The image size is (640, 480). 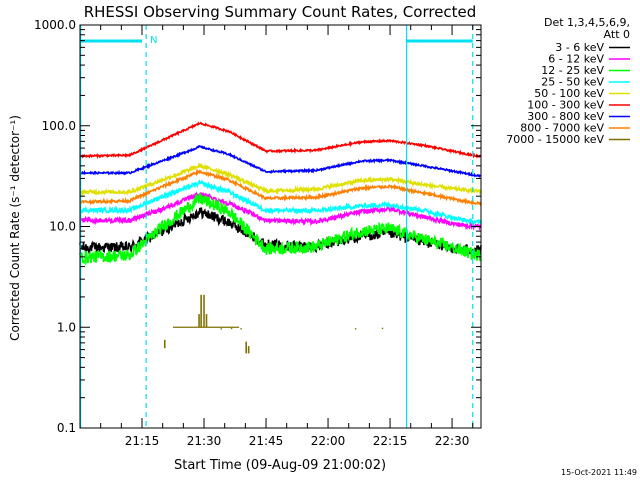 What do you see at coordinates (15, 228) in the screenshot?
I see `y-axis-label: Corrected Count Rate (s⁻¹ detector⁻¹)` at bounding box center [15, 228].